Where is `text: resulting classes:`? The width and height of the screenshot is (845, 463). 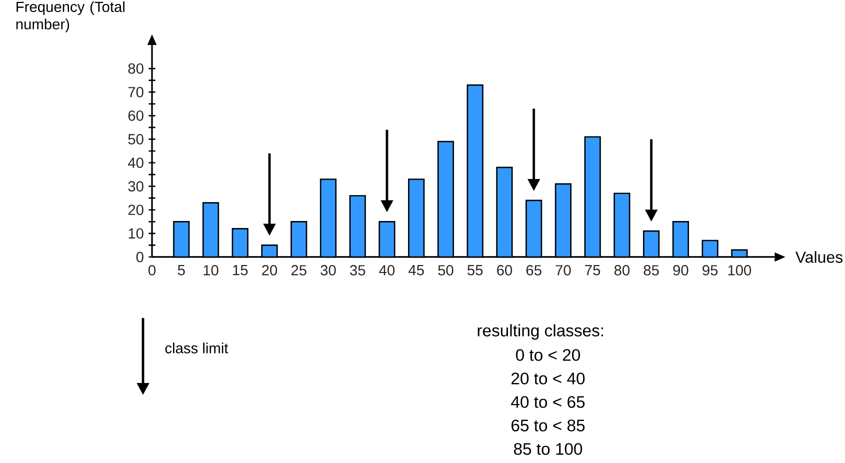
text: resulting classes: is located at coordinates (540, 332).